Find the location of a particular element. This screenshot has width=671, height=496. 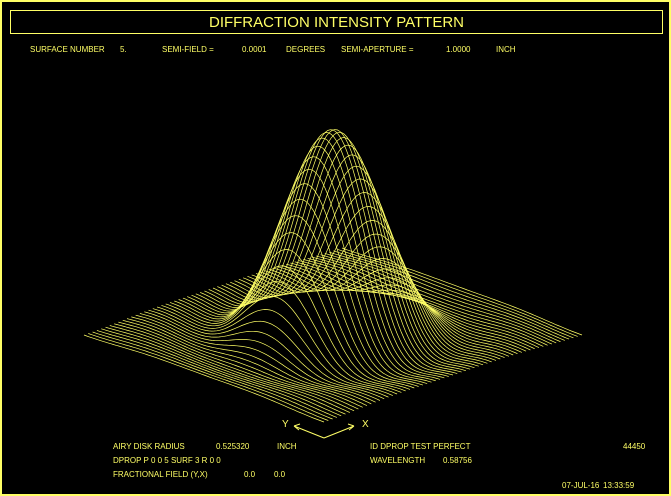

semi-aperture-value: 1.0000 is located at coordinates (458, 49).